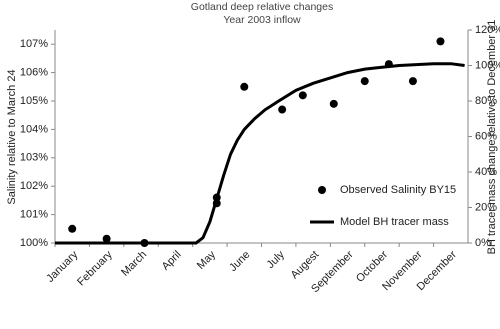 The image size is (500, 329). What do you see at coordinates (34, 158) in the screenshot?
I see `y-tick-label: 103%` at bounding box center [34, 158].